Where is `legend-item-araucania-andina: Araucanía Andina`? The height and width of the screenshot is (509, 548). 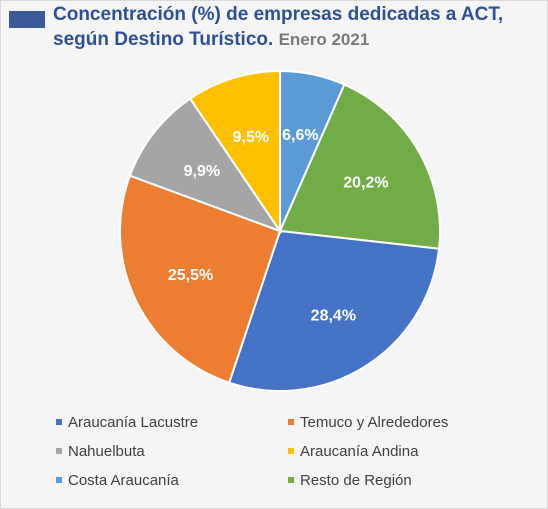
legend-item-araucania-andina: Araucanía Andina is located at coordinates (353, 452).